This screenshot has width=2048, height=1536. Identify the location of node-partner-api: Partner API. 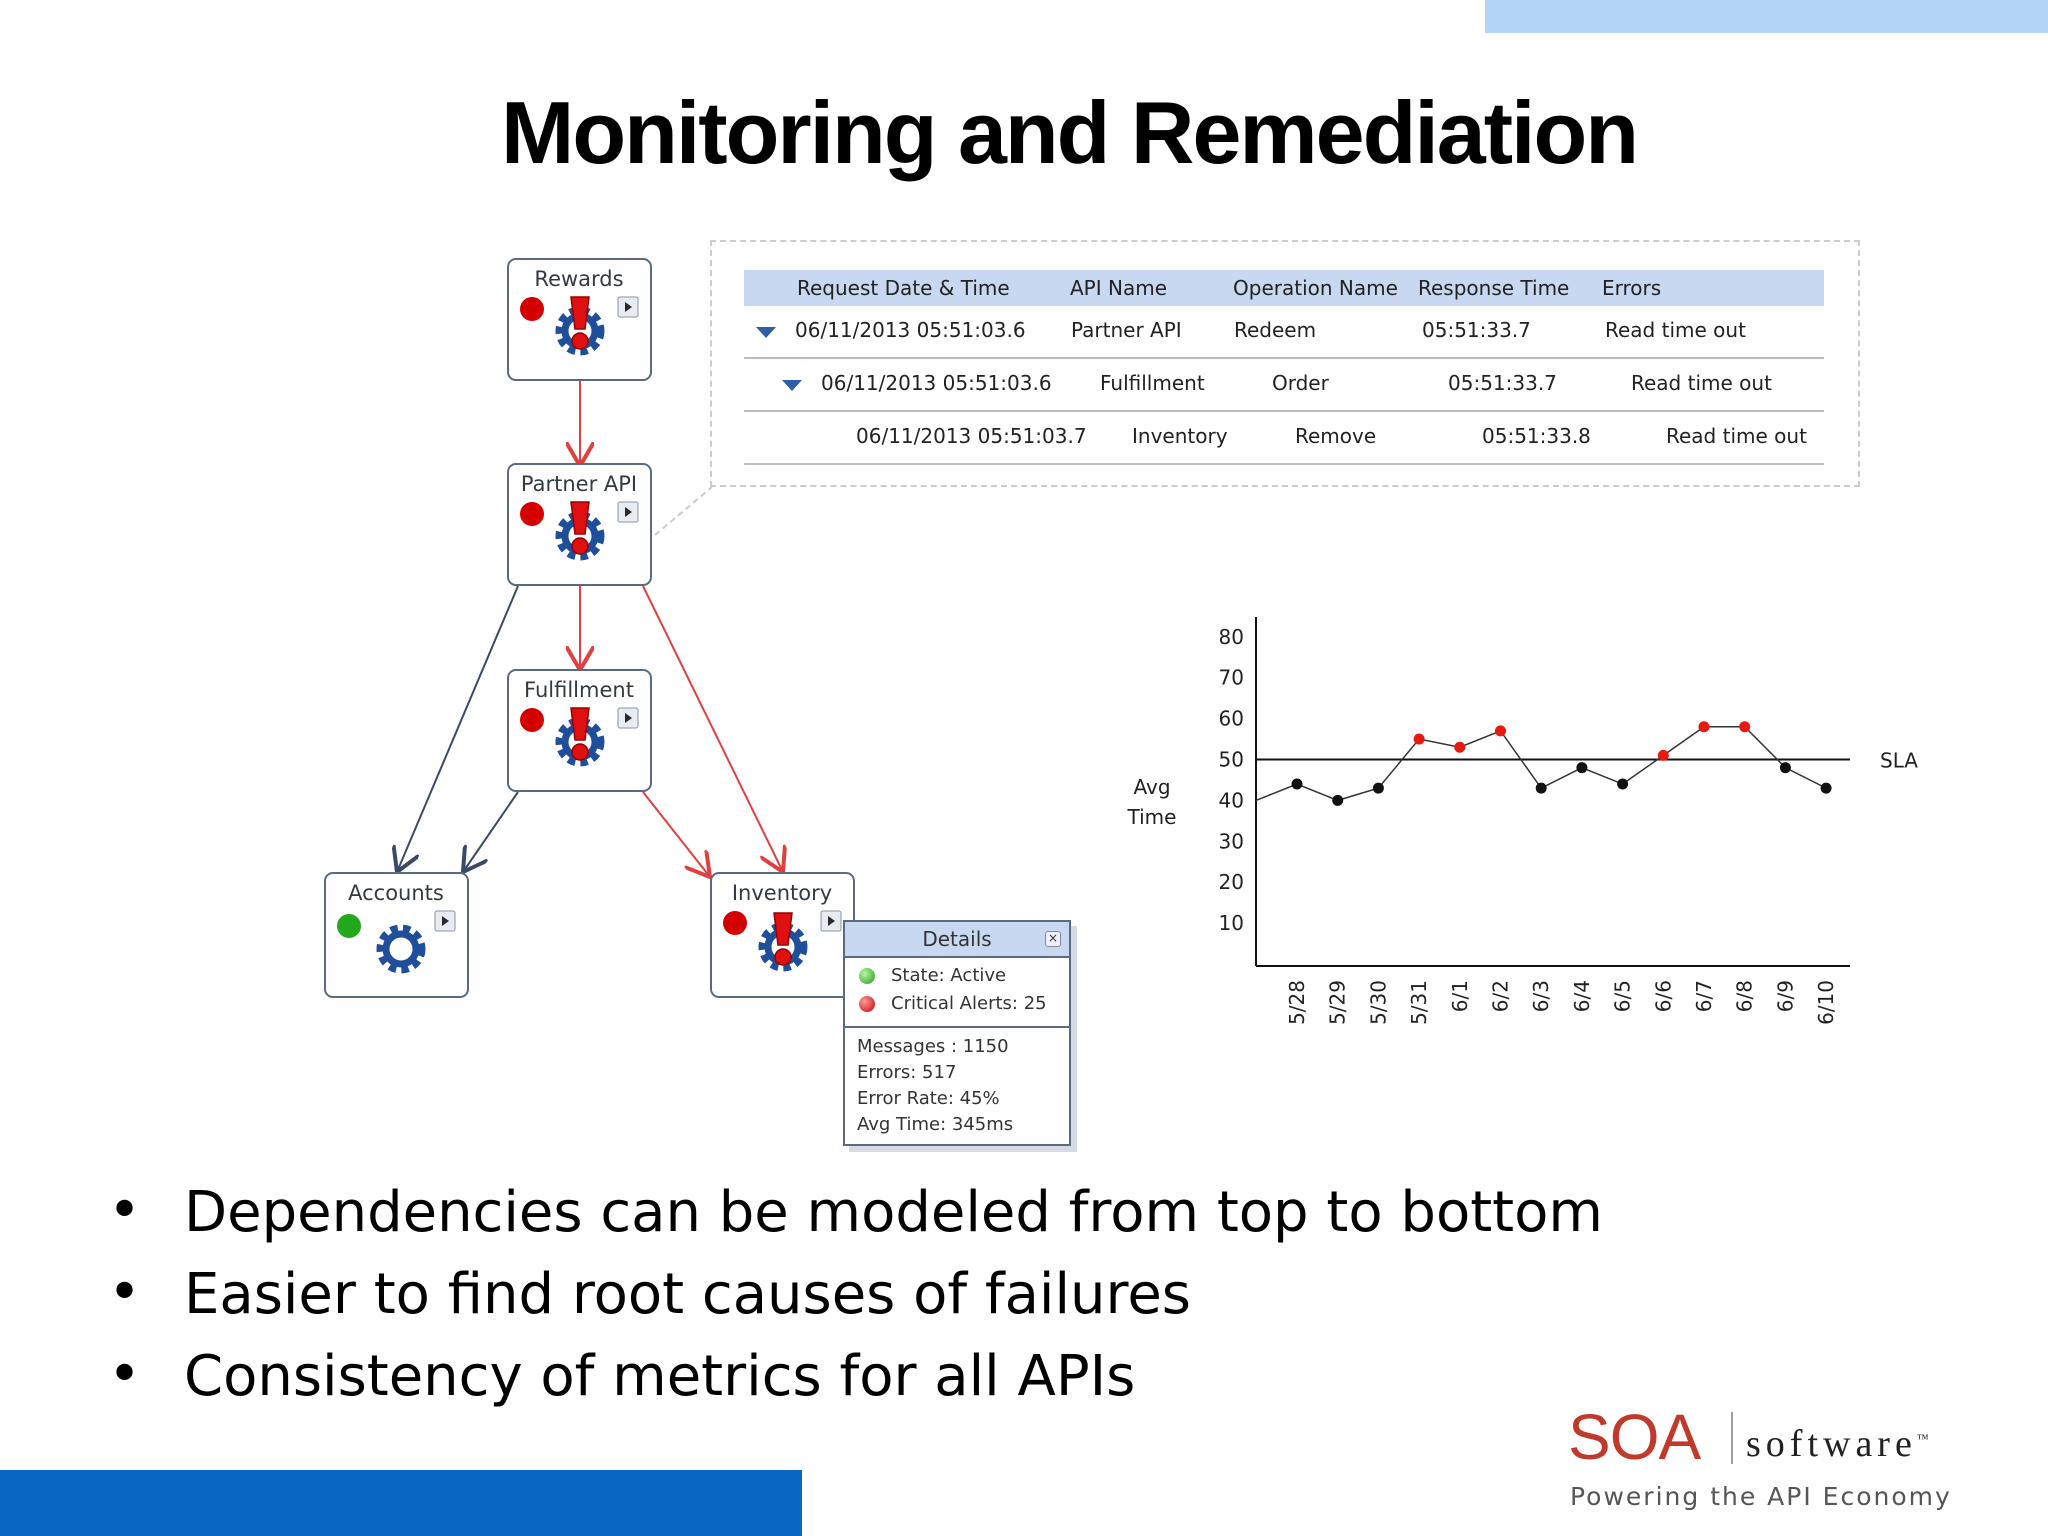
(579, 524).